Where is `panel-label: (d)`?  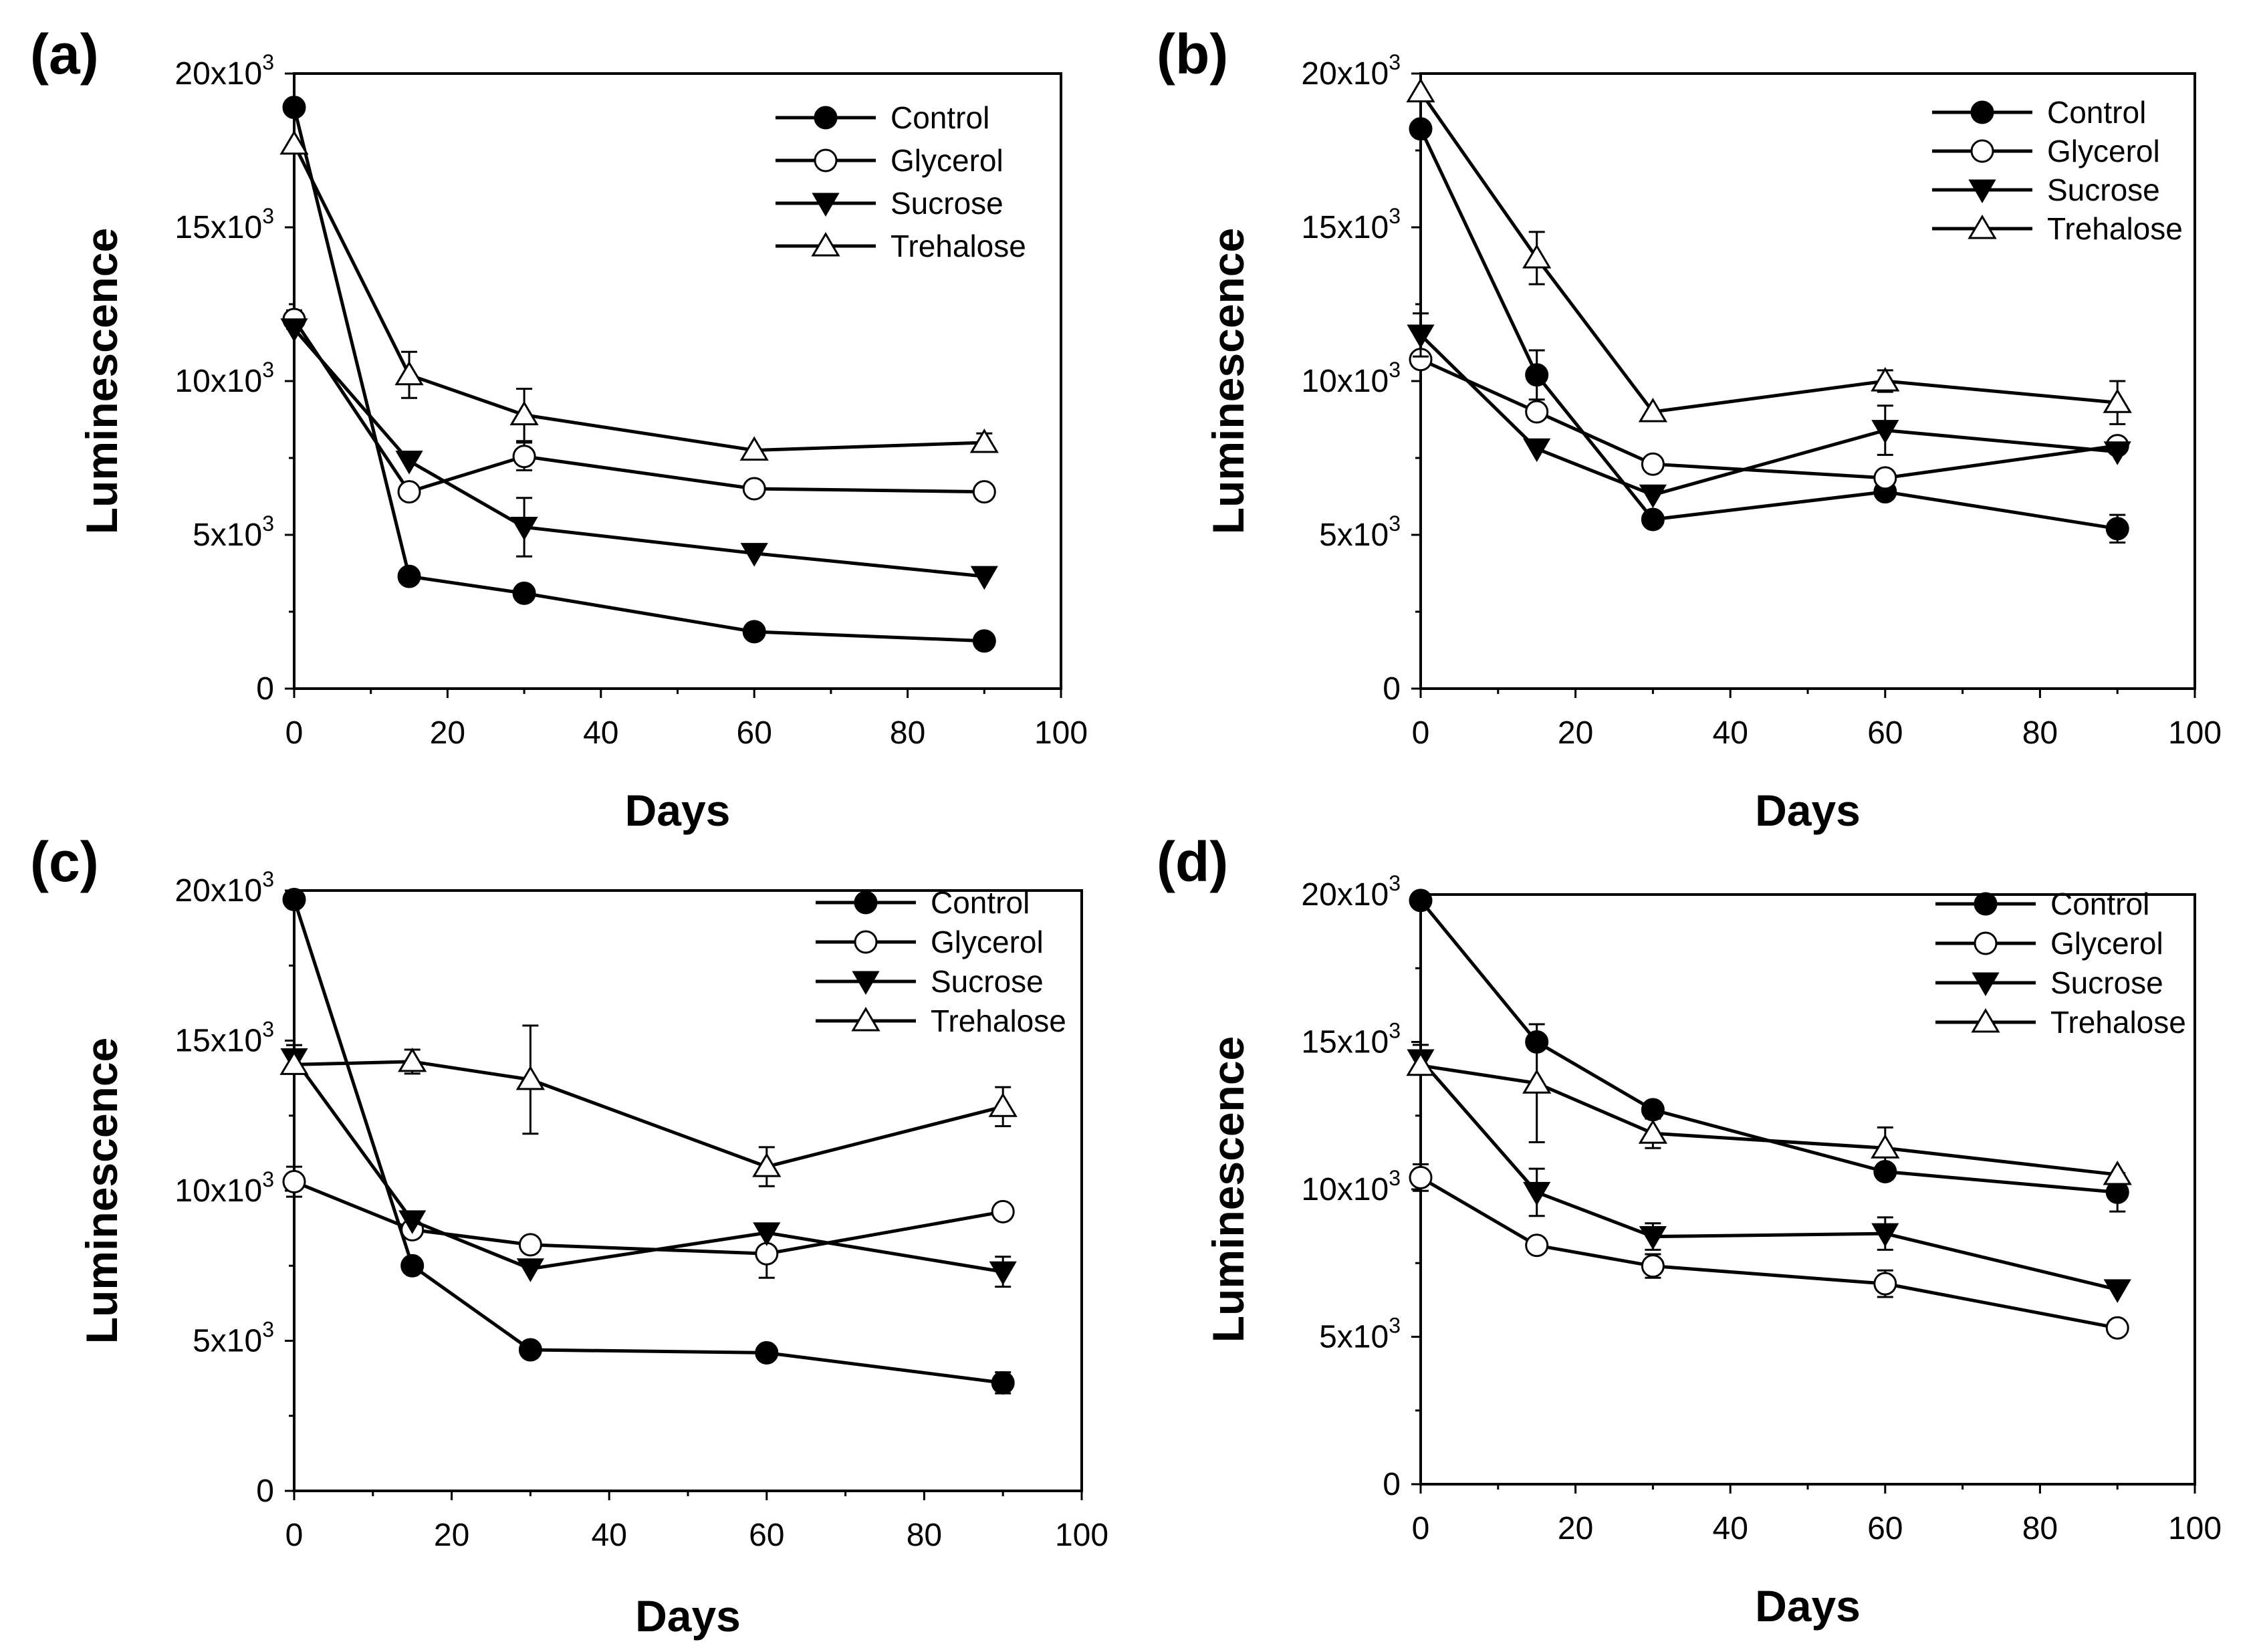 panel-label: (d) is located at coordinates (1192, 861).